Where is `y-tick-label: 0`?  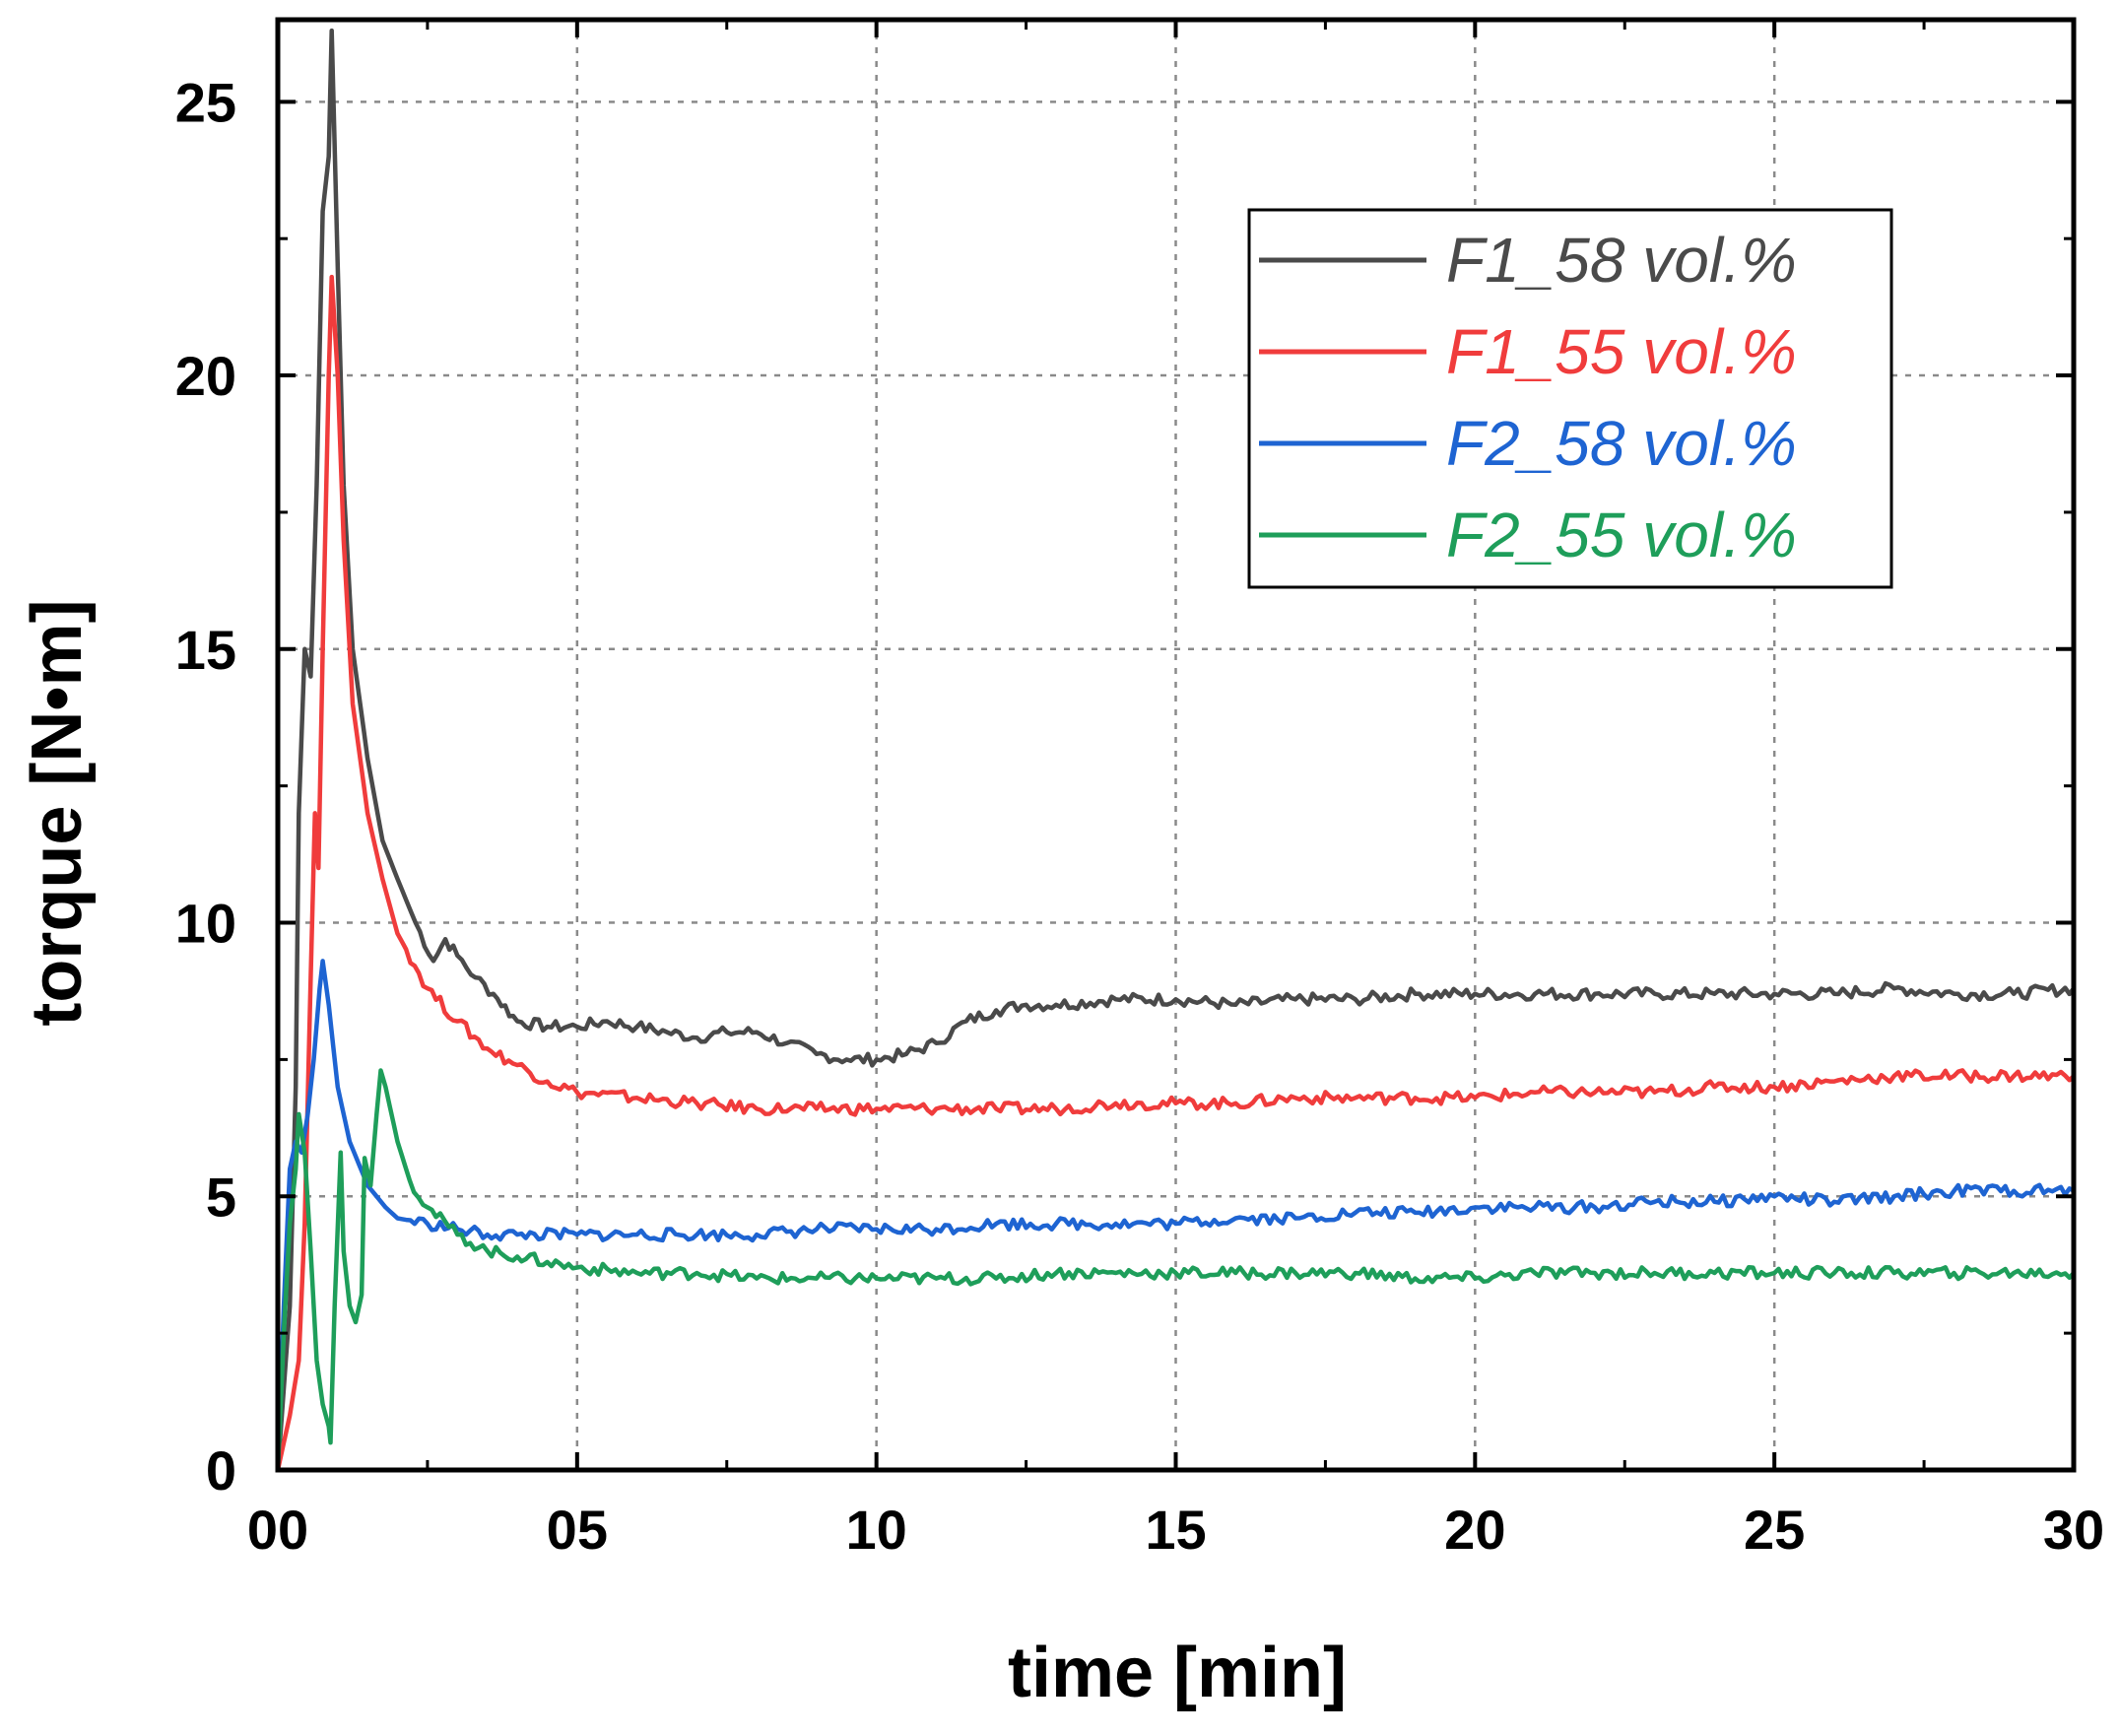
y-tick-label: 0 is located at coordinates (221, 1470).